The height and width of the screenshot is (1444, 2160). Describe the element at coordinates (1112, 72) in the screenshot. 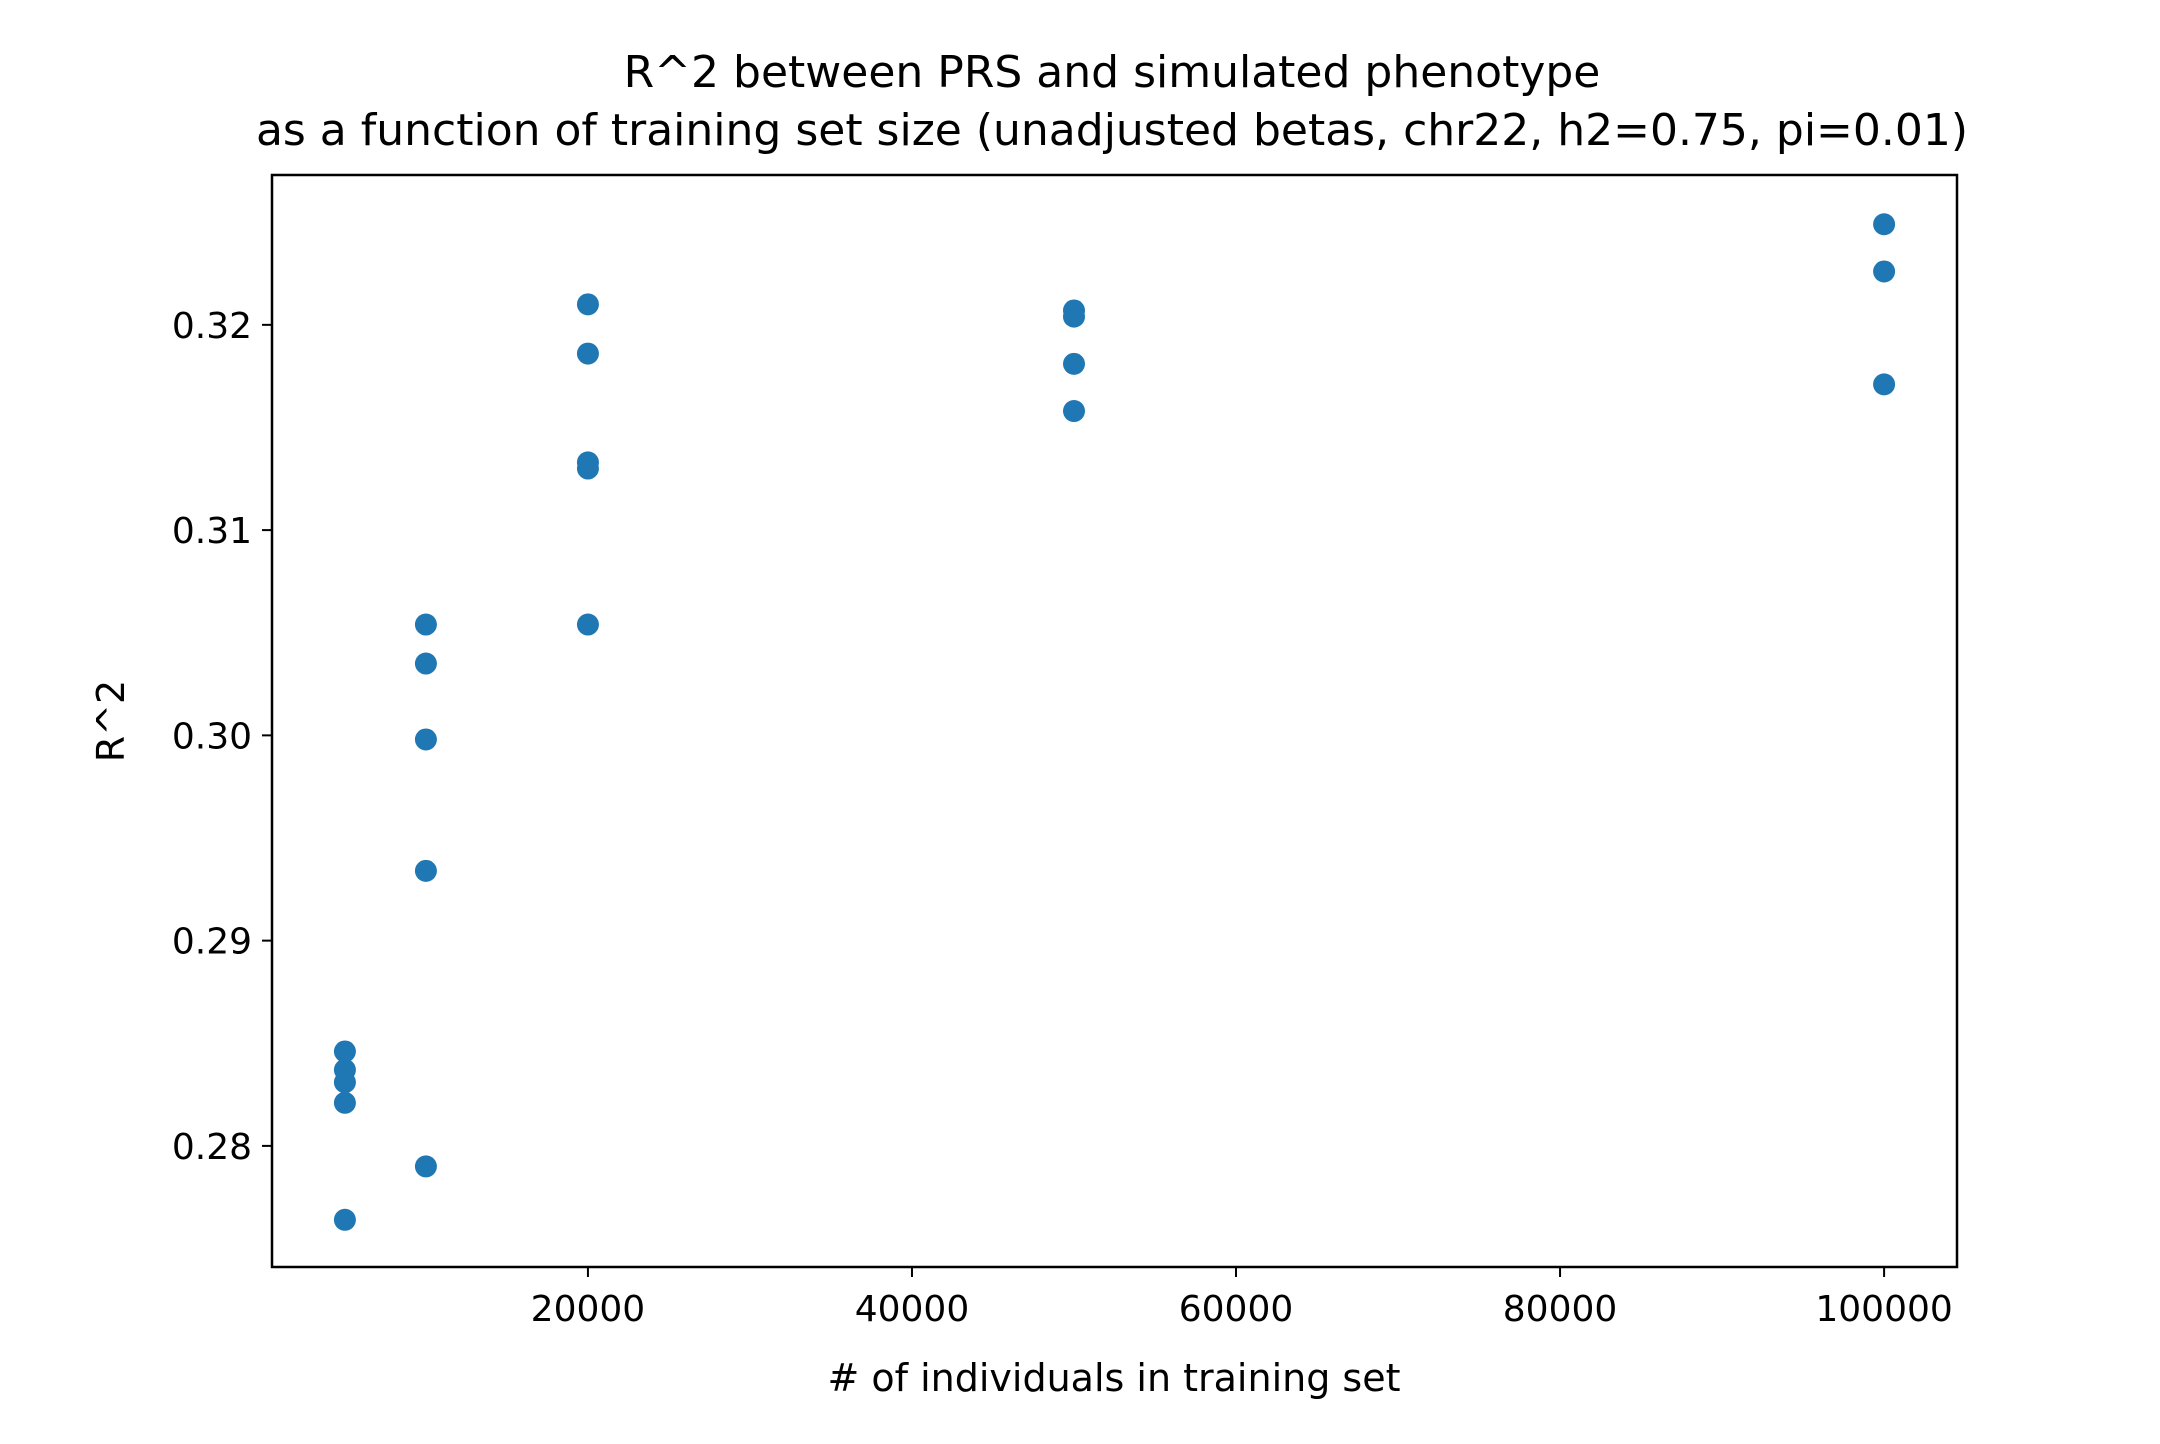

I see `chart-title: R^2 between PRS and simulated phenotype` at that location.